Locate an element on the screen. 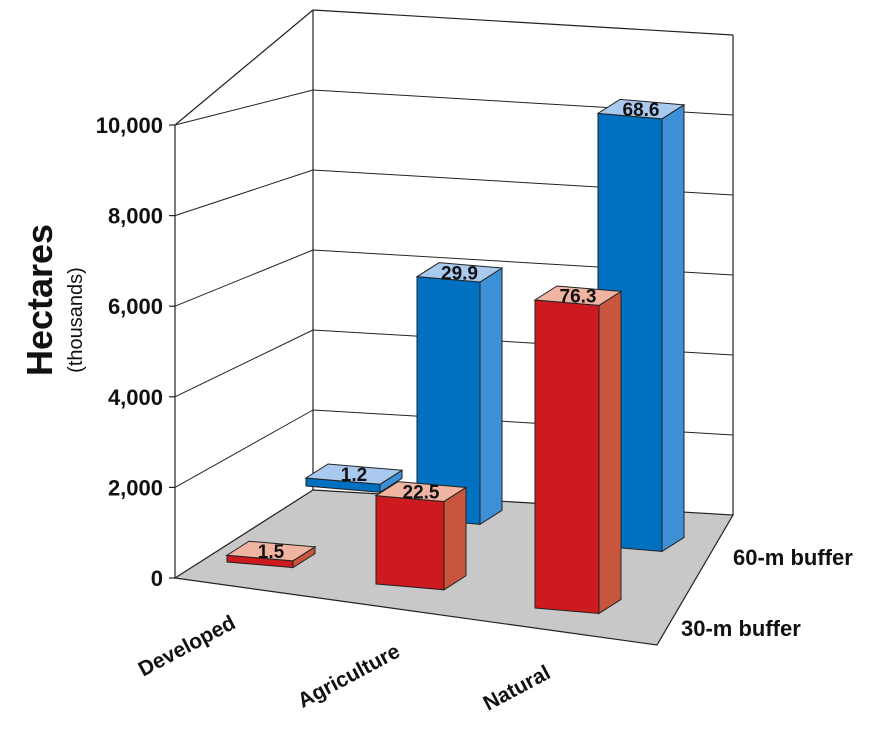 The width and height of the screenshot is (881, 731). y-tick-label: 6,000 is located at coordinates (135, 306).